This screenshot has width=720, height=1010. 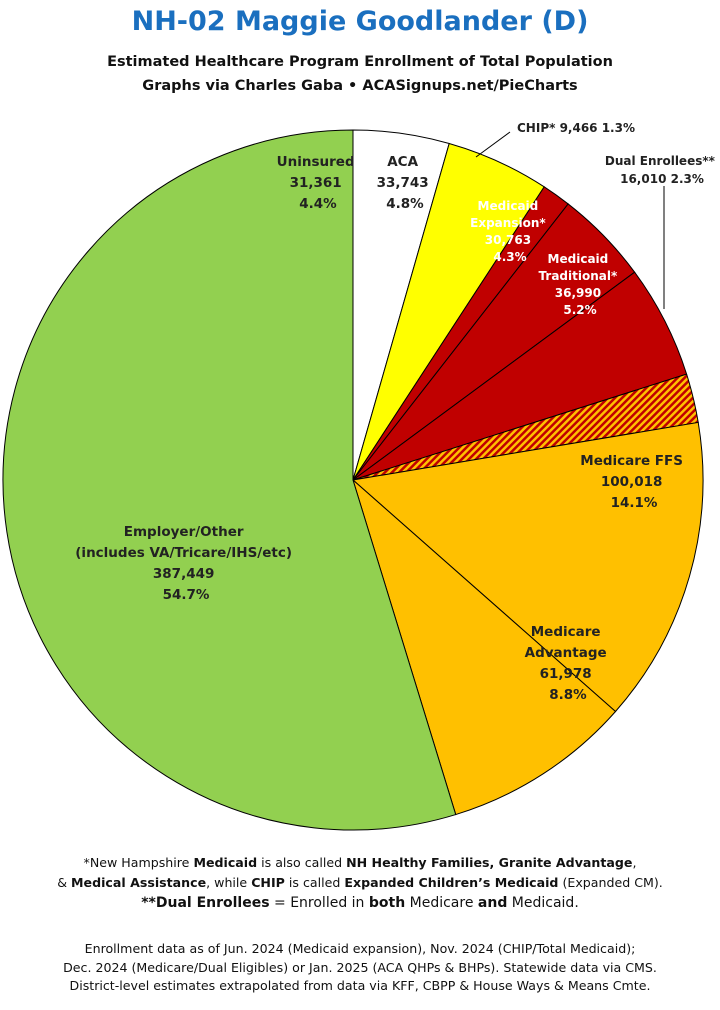 What do you see at coordinates (566, 653) in the screenshot?
I see `medicare-advantage-name-2: Advantage` at bounding box center [566, 653].